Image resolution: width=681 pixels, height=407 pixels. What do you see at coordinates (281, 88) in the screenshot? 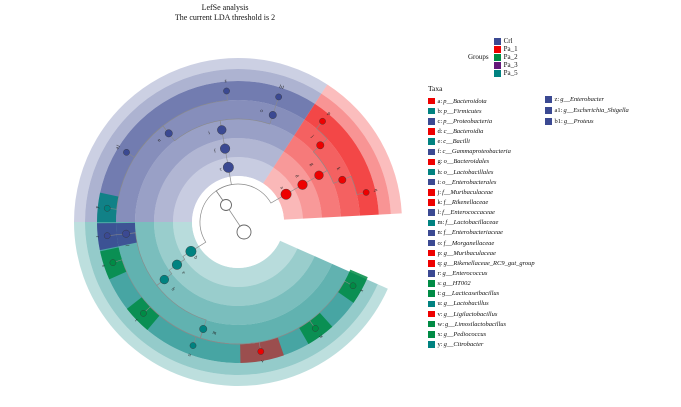
I see `taxon-node-letter: b1` at bounding box center [281, 88].